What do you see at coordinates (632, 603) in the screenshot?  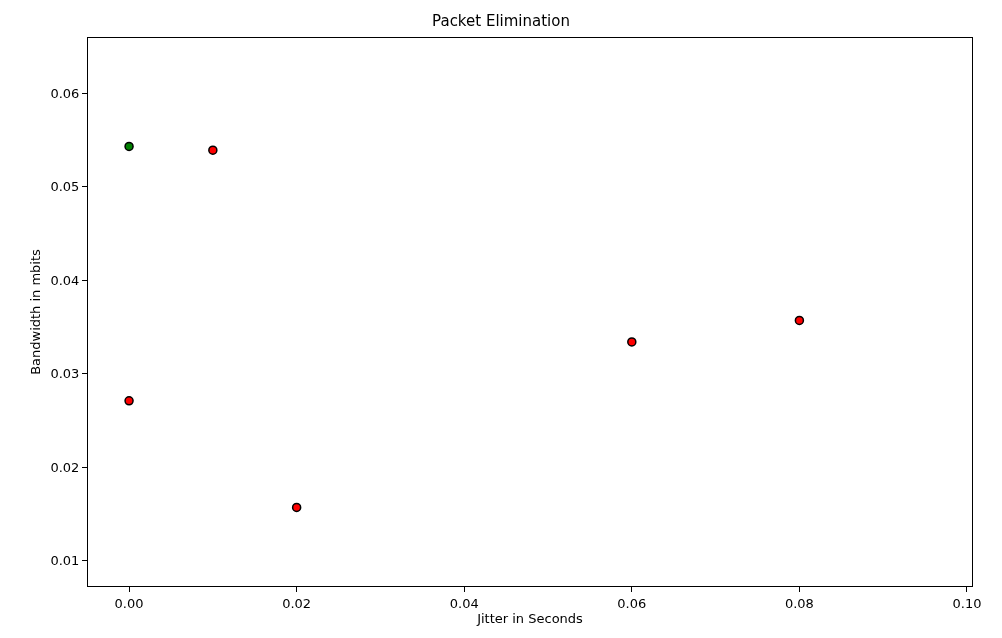 I see `x-tick-label: 0.06` at bounding box center [632, 603].